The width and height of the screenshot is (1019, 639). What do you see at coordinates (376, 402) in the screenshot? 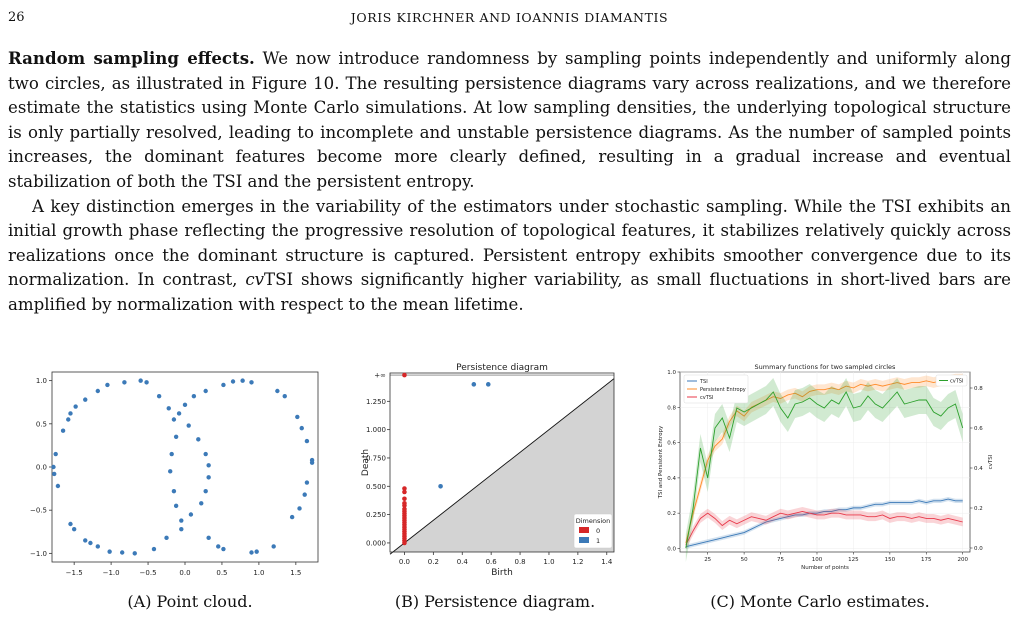
I see `y-tick-label: 1.250` at bounding box center [376, 402].